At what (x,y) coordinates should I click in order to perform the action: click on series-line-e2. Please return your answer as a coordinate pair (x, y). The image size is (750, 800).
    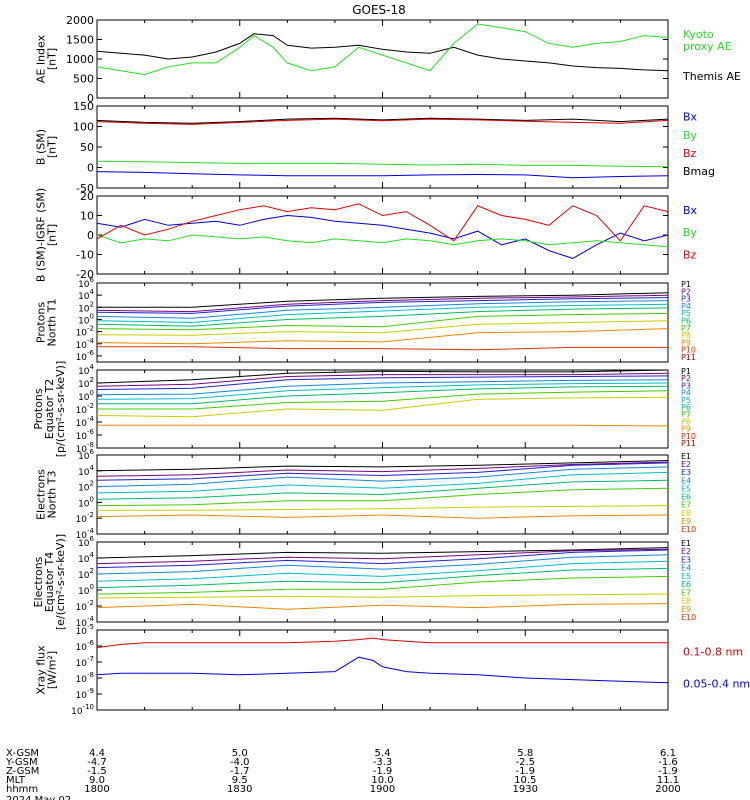
    Looking at the image, I should click on (382, 556).